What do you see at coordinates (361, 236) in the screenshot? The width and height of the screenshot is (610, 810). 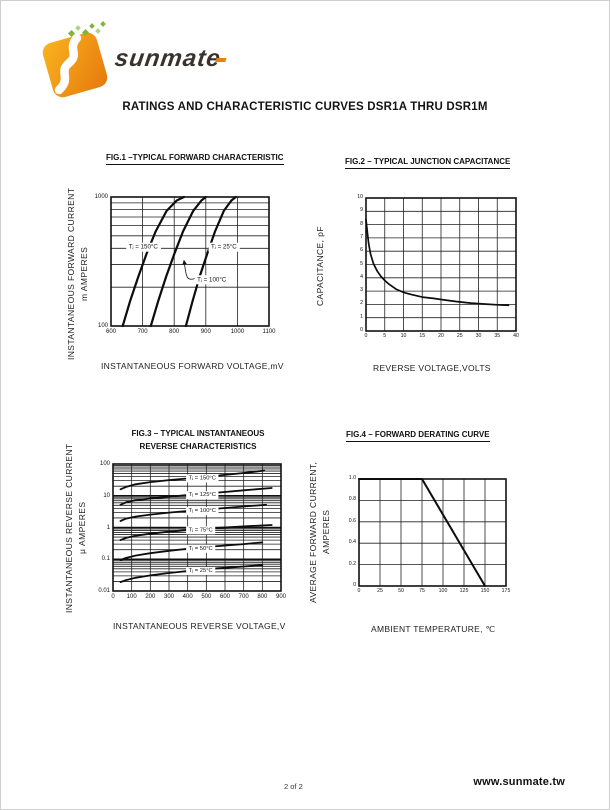 I see `tick-label: 7` at bounding box center [361, 236].